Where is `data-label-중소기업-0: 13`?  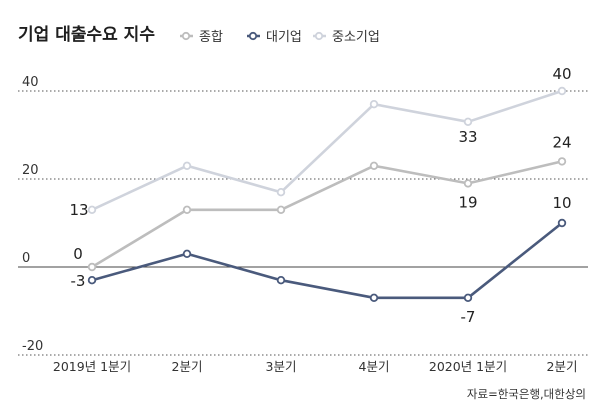
data-label-중소기업-0: 13 is located at coordinates (78, 210).